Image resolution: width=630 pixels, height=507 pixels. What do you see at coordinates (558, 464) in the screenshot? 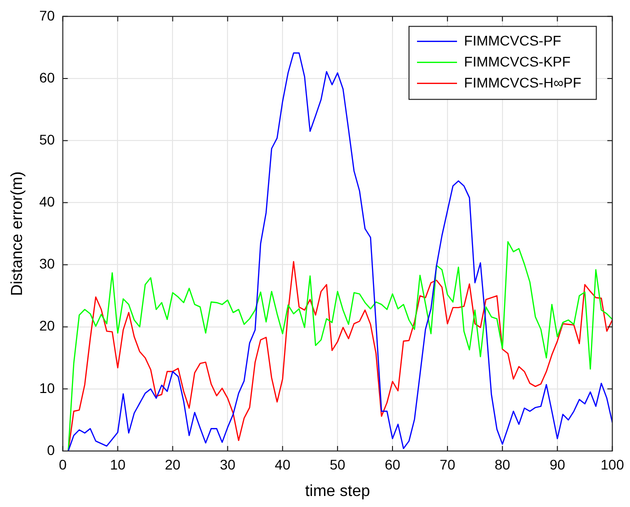
I see `x-tick-label: 90` at bounding box center [558, 464].